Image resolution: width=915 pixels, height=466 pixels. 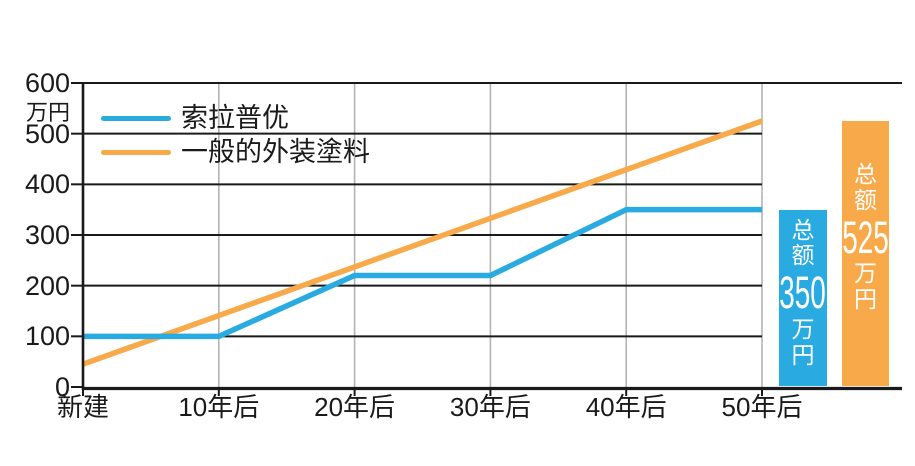 I want to click on total-bar-general-paint-unit: 万円, so click(x=865, y=286).